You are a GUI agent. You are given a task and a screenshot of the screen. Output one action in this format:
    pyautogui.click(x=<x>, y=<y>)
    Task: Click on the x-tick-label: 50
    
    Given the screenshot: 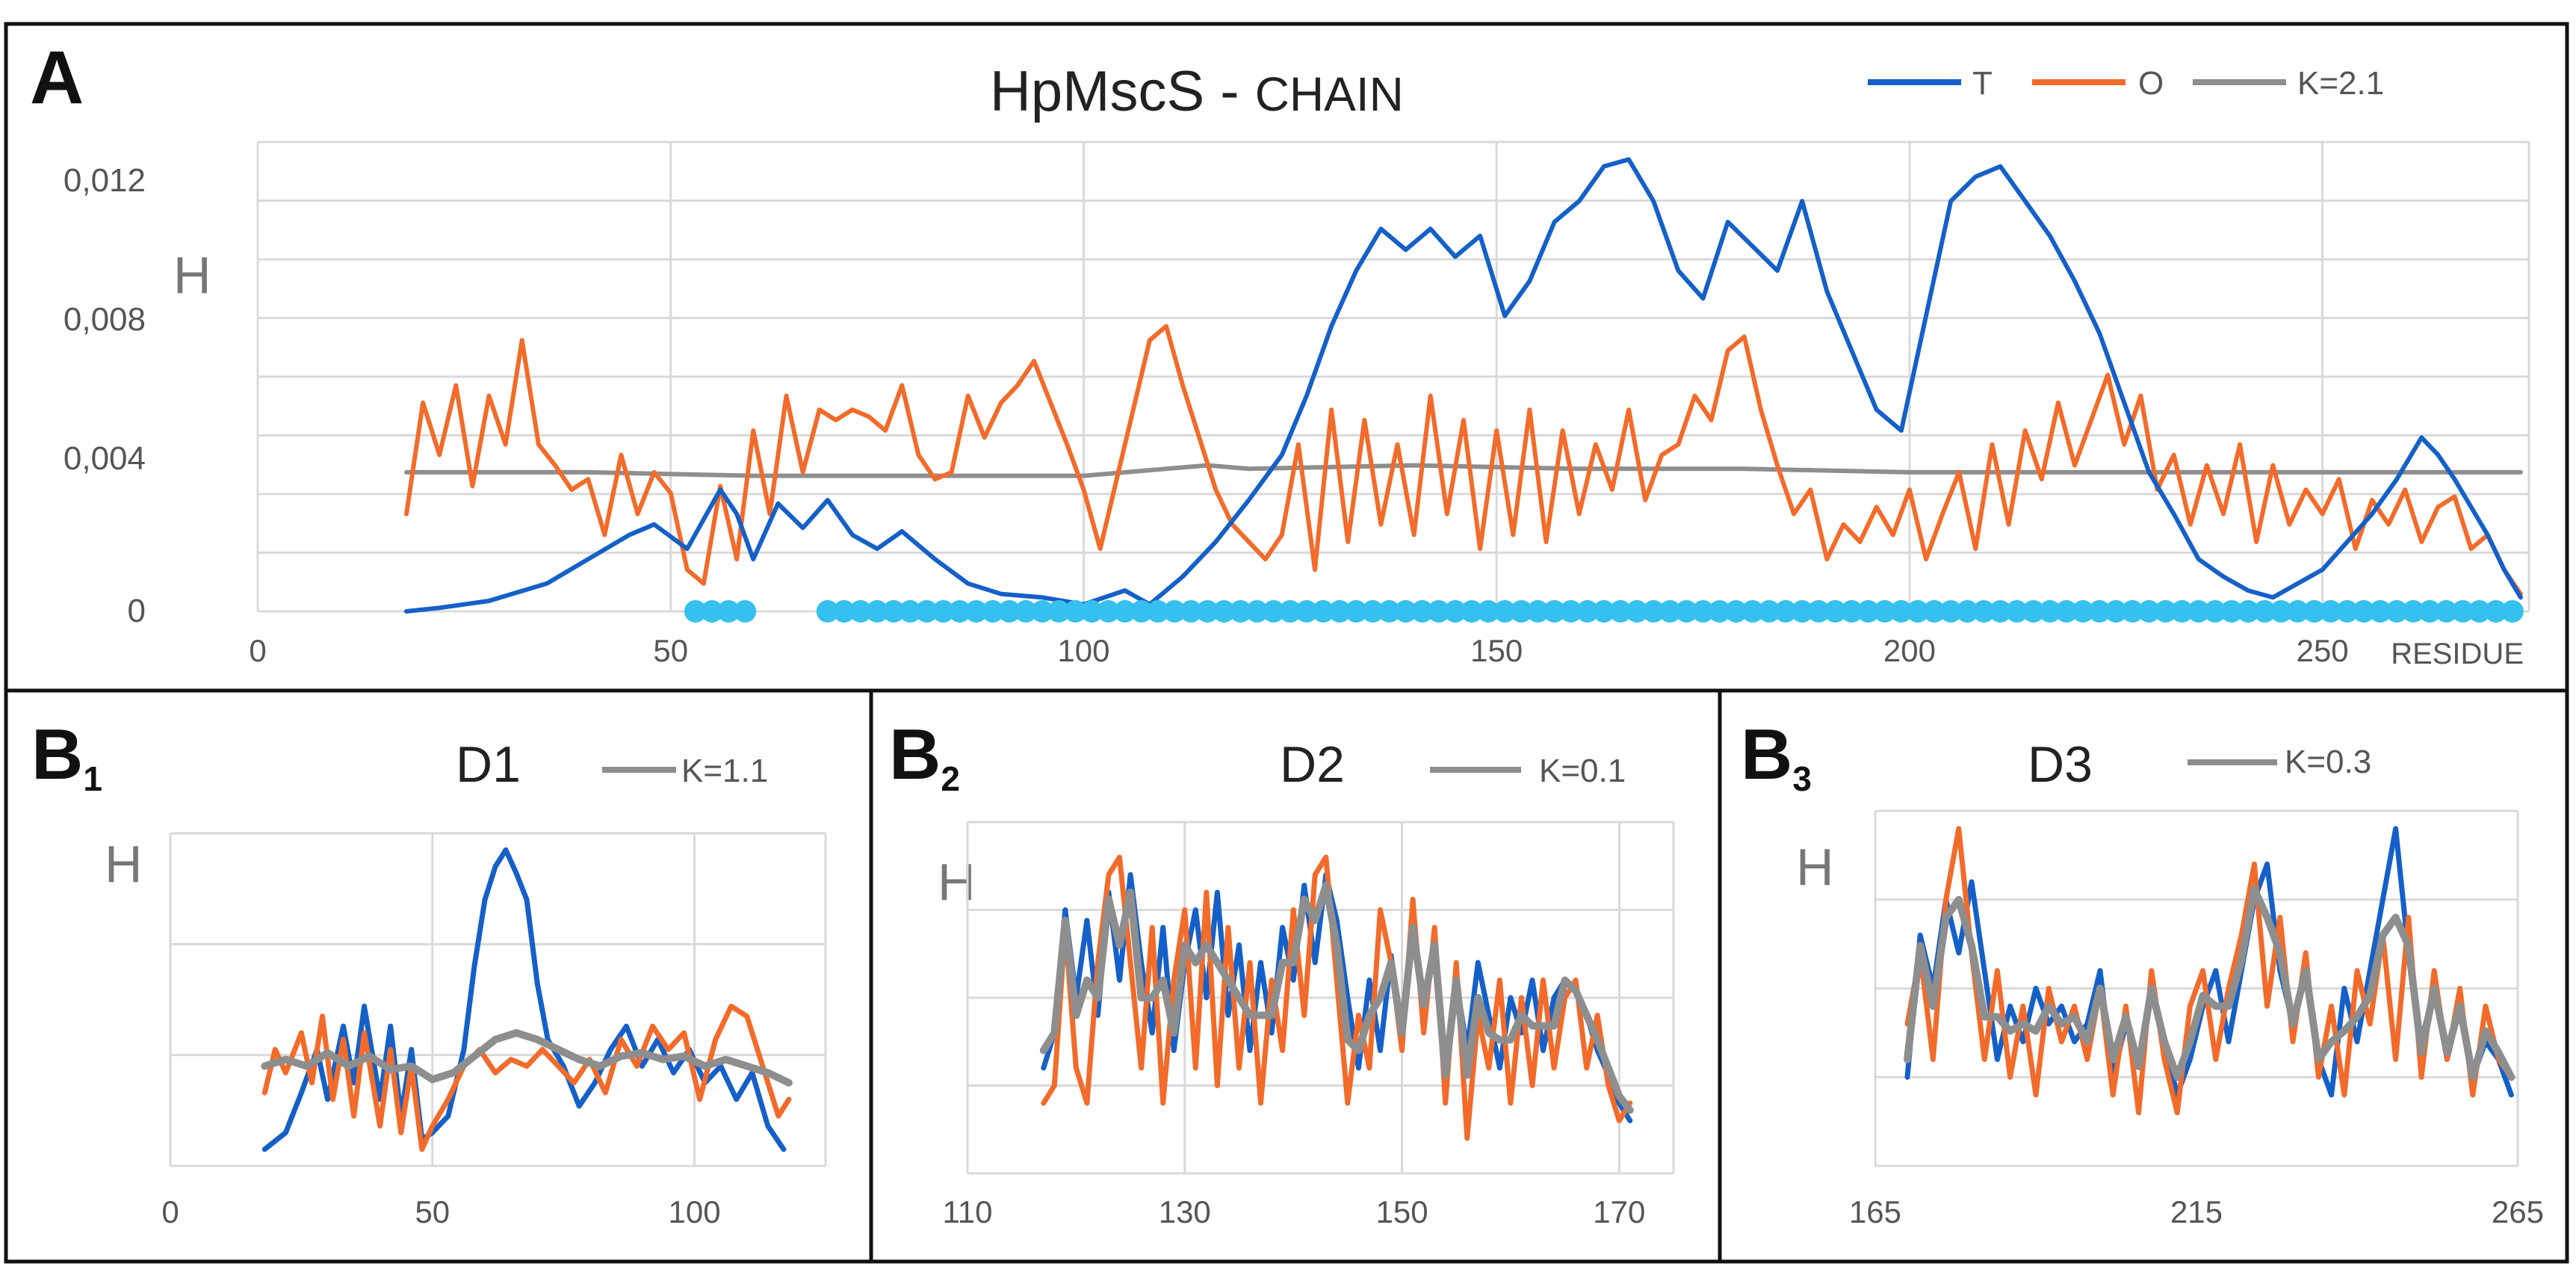 What is the action you would take?
    pyautogui.click(x=670, y=650)
    